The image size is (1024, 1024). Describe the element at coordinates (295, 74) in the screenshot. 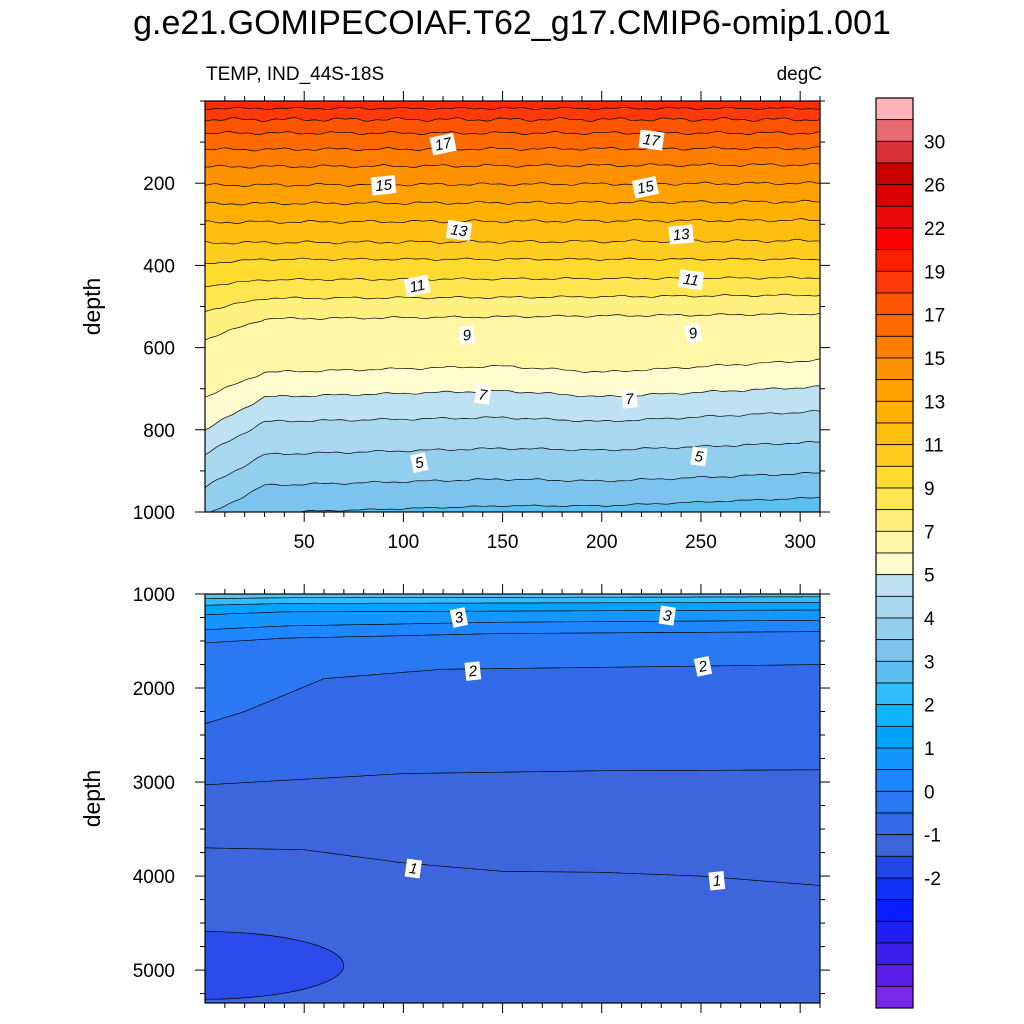

I see `chart-subtitle-variable: TEMP, IND_44S-18S` at that location.